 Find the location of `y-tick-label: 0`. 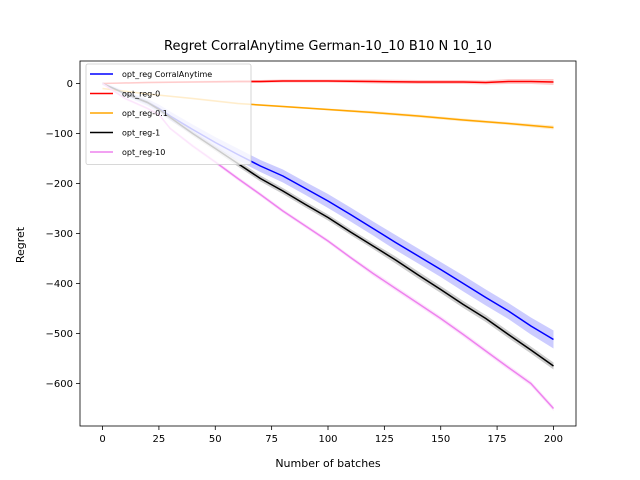

y-tick-label: 0 is located at coordinates (70, 84).